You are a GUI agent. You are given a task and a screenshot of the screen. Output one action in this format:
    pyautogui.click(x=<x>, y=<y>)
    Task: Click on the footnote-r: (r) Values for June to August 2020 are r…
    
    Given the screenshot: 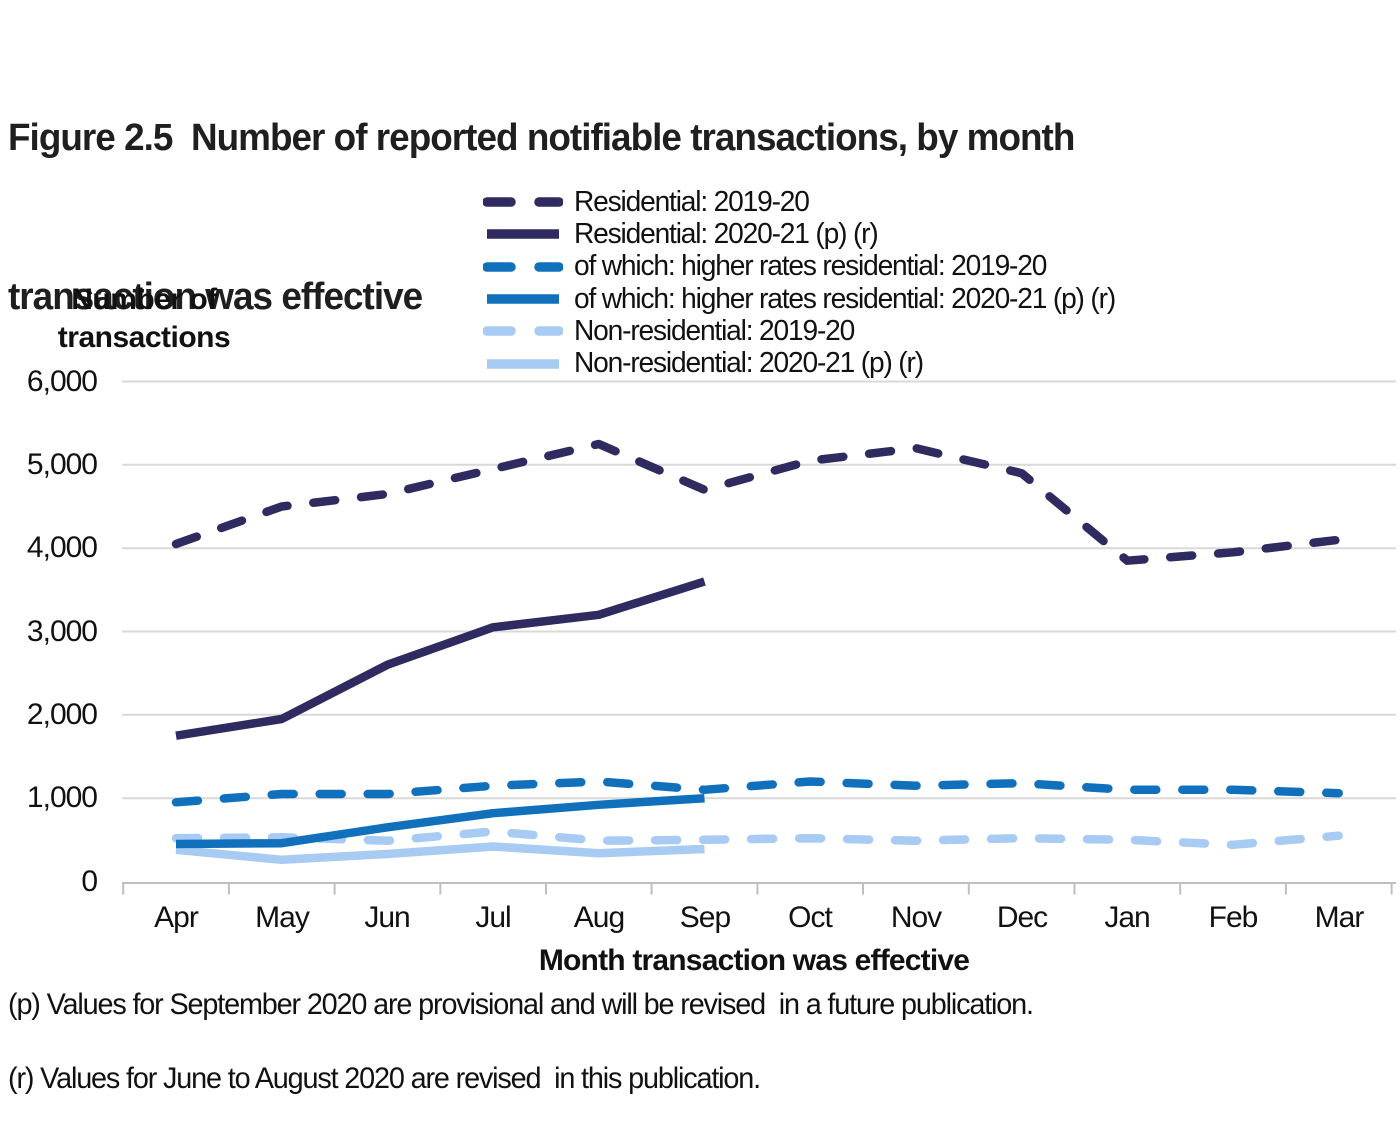 What is the action you would take?
    pyautogui.click(x=384, y=1078)
    